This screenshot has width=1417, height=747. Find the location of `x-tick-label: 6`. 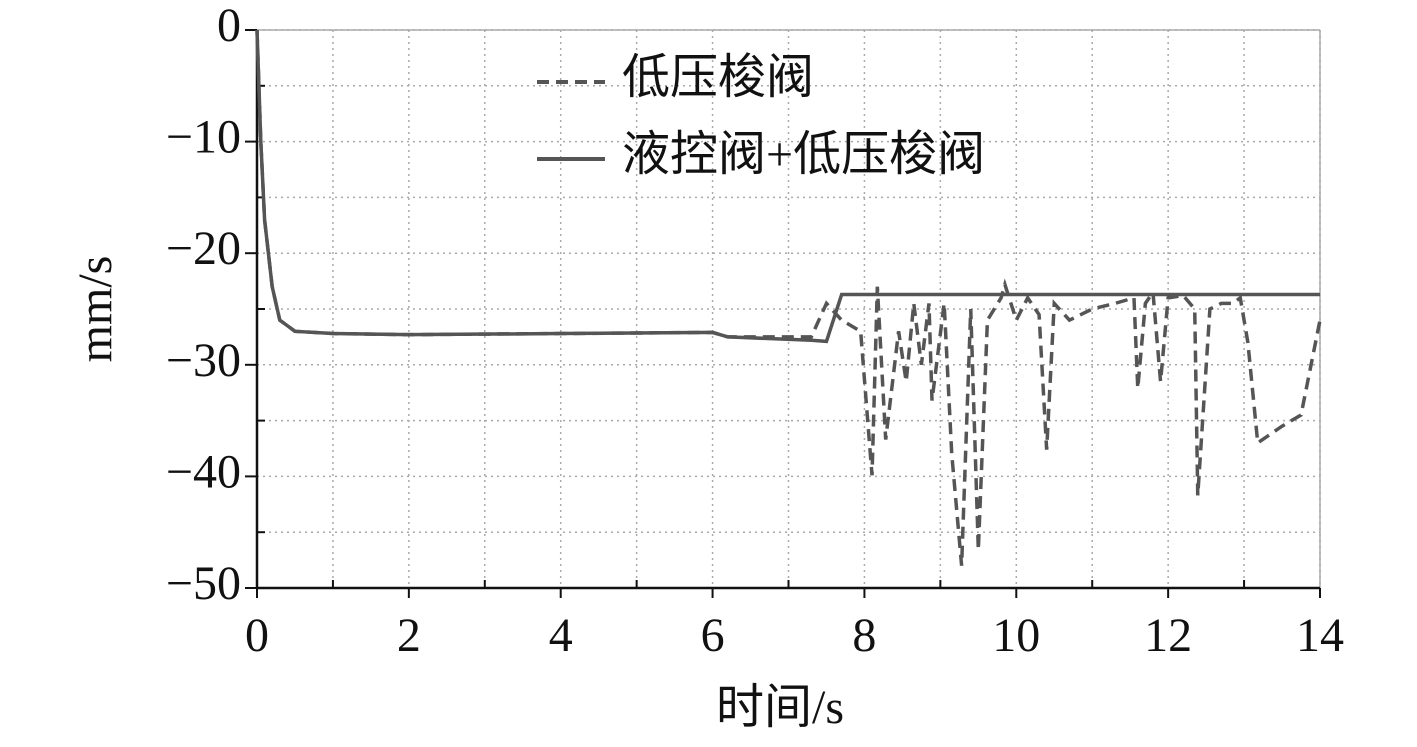

x-tick-label: 6 is located at coordinates (713, 635).